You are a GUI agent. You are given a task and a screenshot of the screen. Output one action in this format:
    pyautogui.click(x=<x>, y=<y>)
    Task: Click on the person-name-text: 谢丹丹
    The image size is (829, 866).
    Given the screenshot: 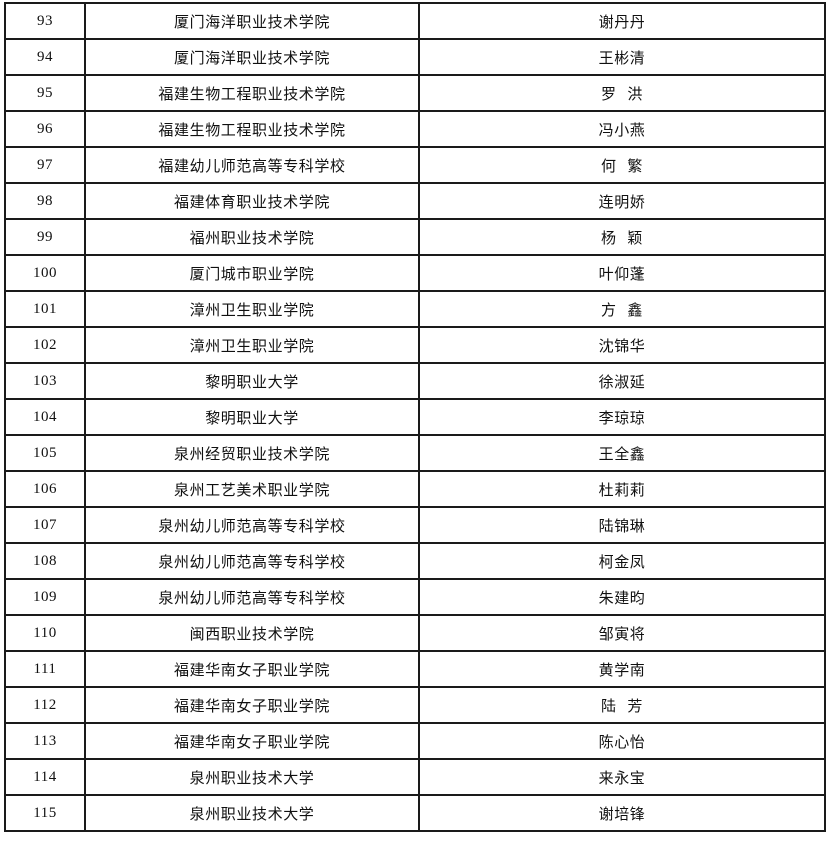 What is the action you would take?
    pyautogui.click(x=622, y=21)
    